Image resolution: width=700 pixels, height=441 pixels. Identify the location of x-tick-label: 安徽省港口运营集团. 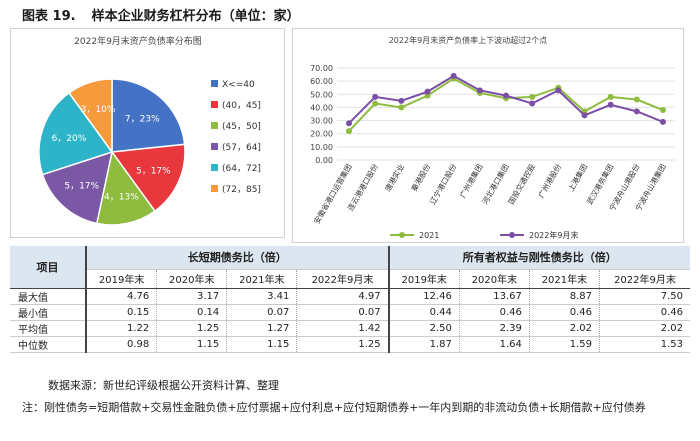
(332, 193).